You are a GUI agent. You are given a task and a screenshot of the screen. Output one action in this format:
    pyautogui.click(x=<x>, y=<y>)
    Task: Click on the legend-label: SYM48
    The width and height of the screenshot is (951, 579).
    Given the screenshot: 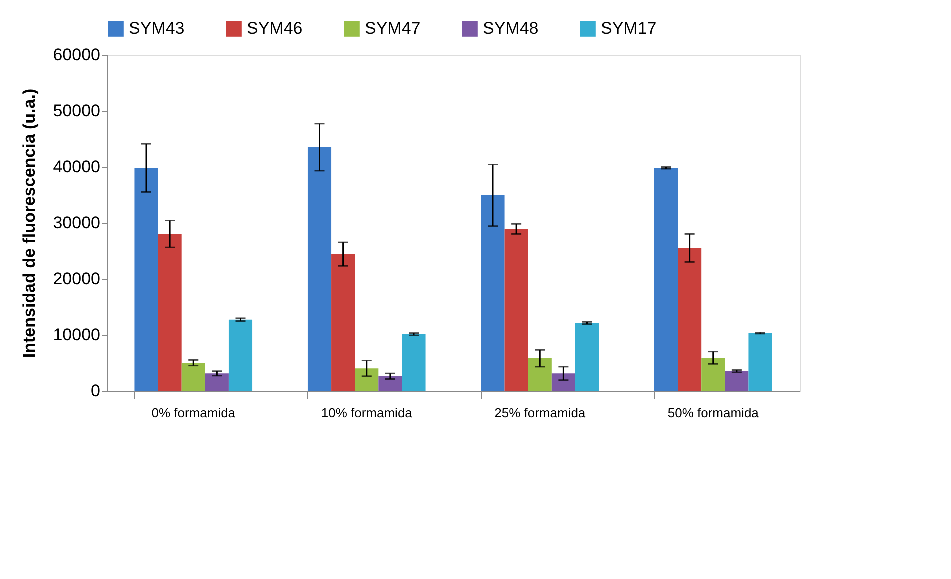 What is the action you would take?
    pyautogui.click(x=511, y=28)
    